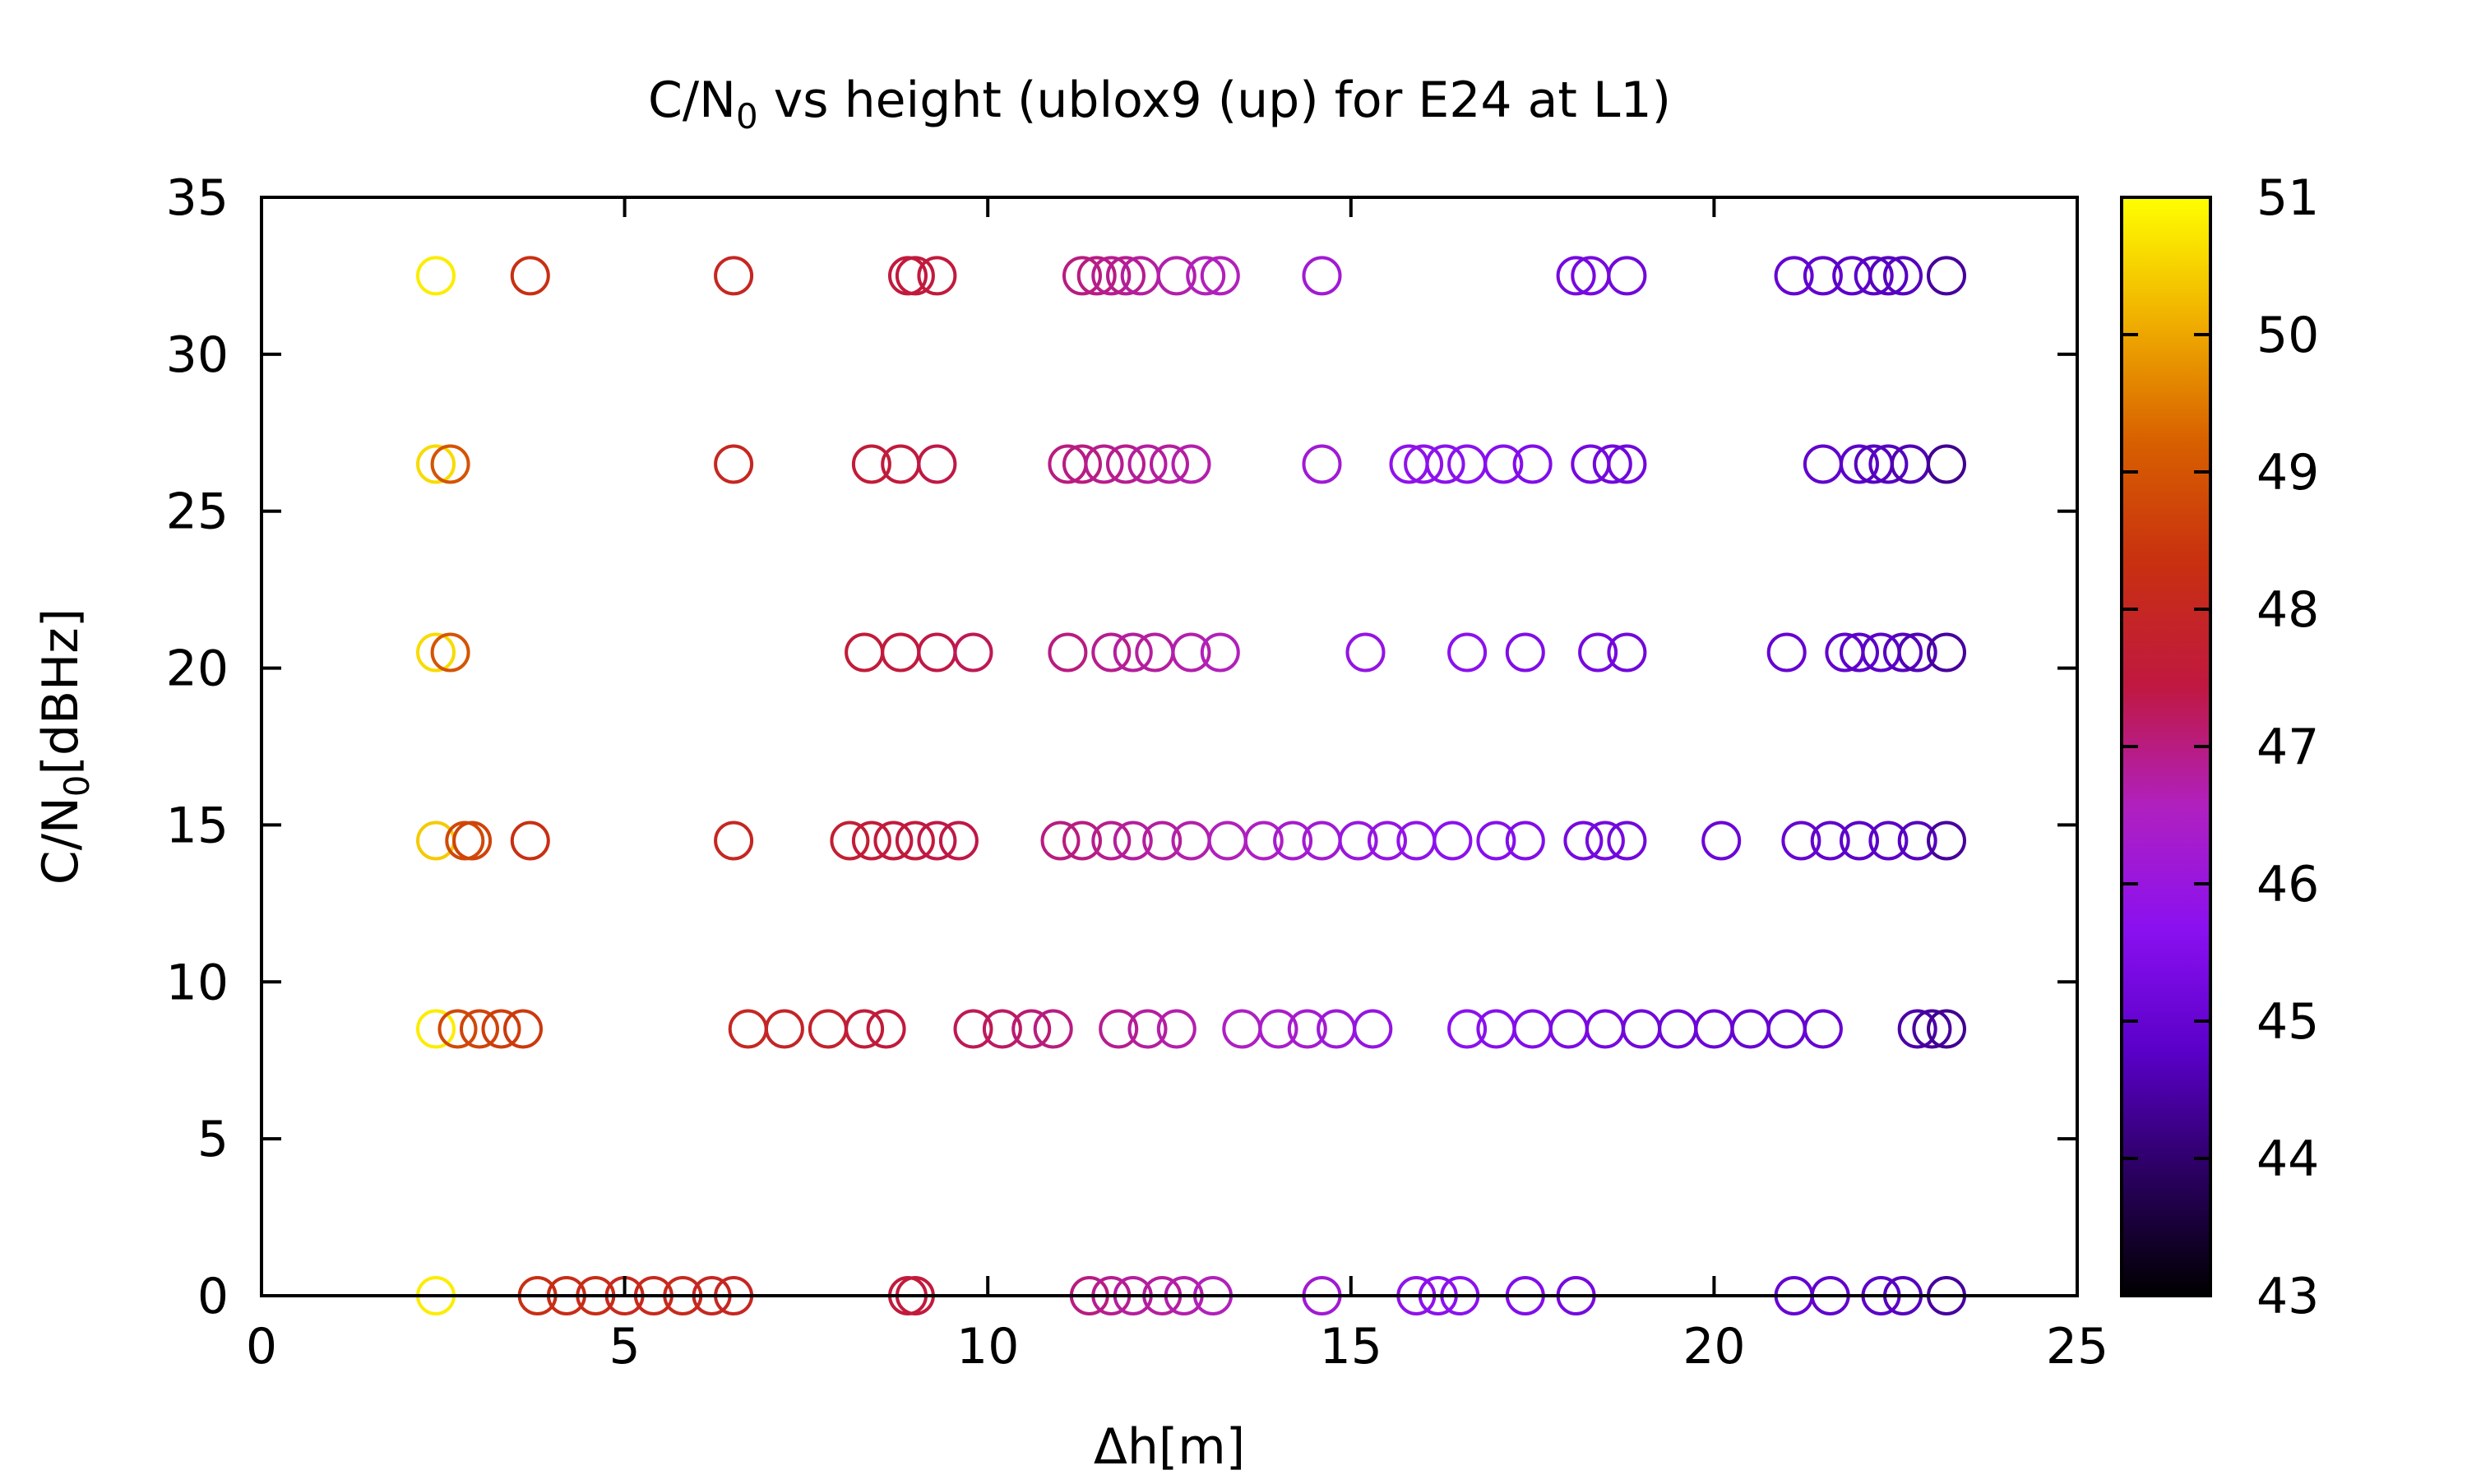  What do you see at coordinates (625, 1347) in the screenshot?
I see `x-tick-label: 5` at bounding box center [625, 1347].